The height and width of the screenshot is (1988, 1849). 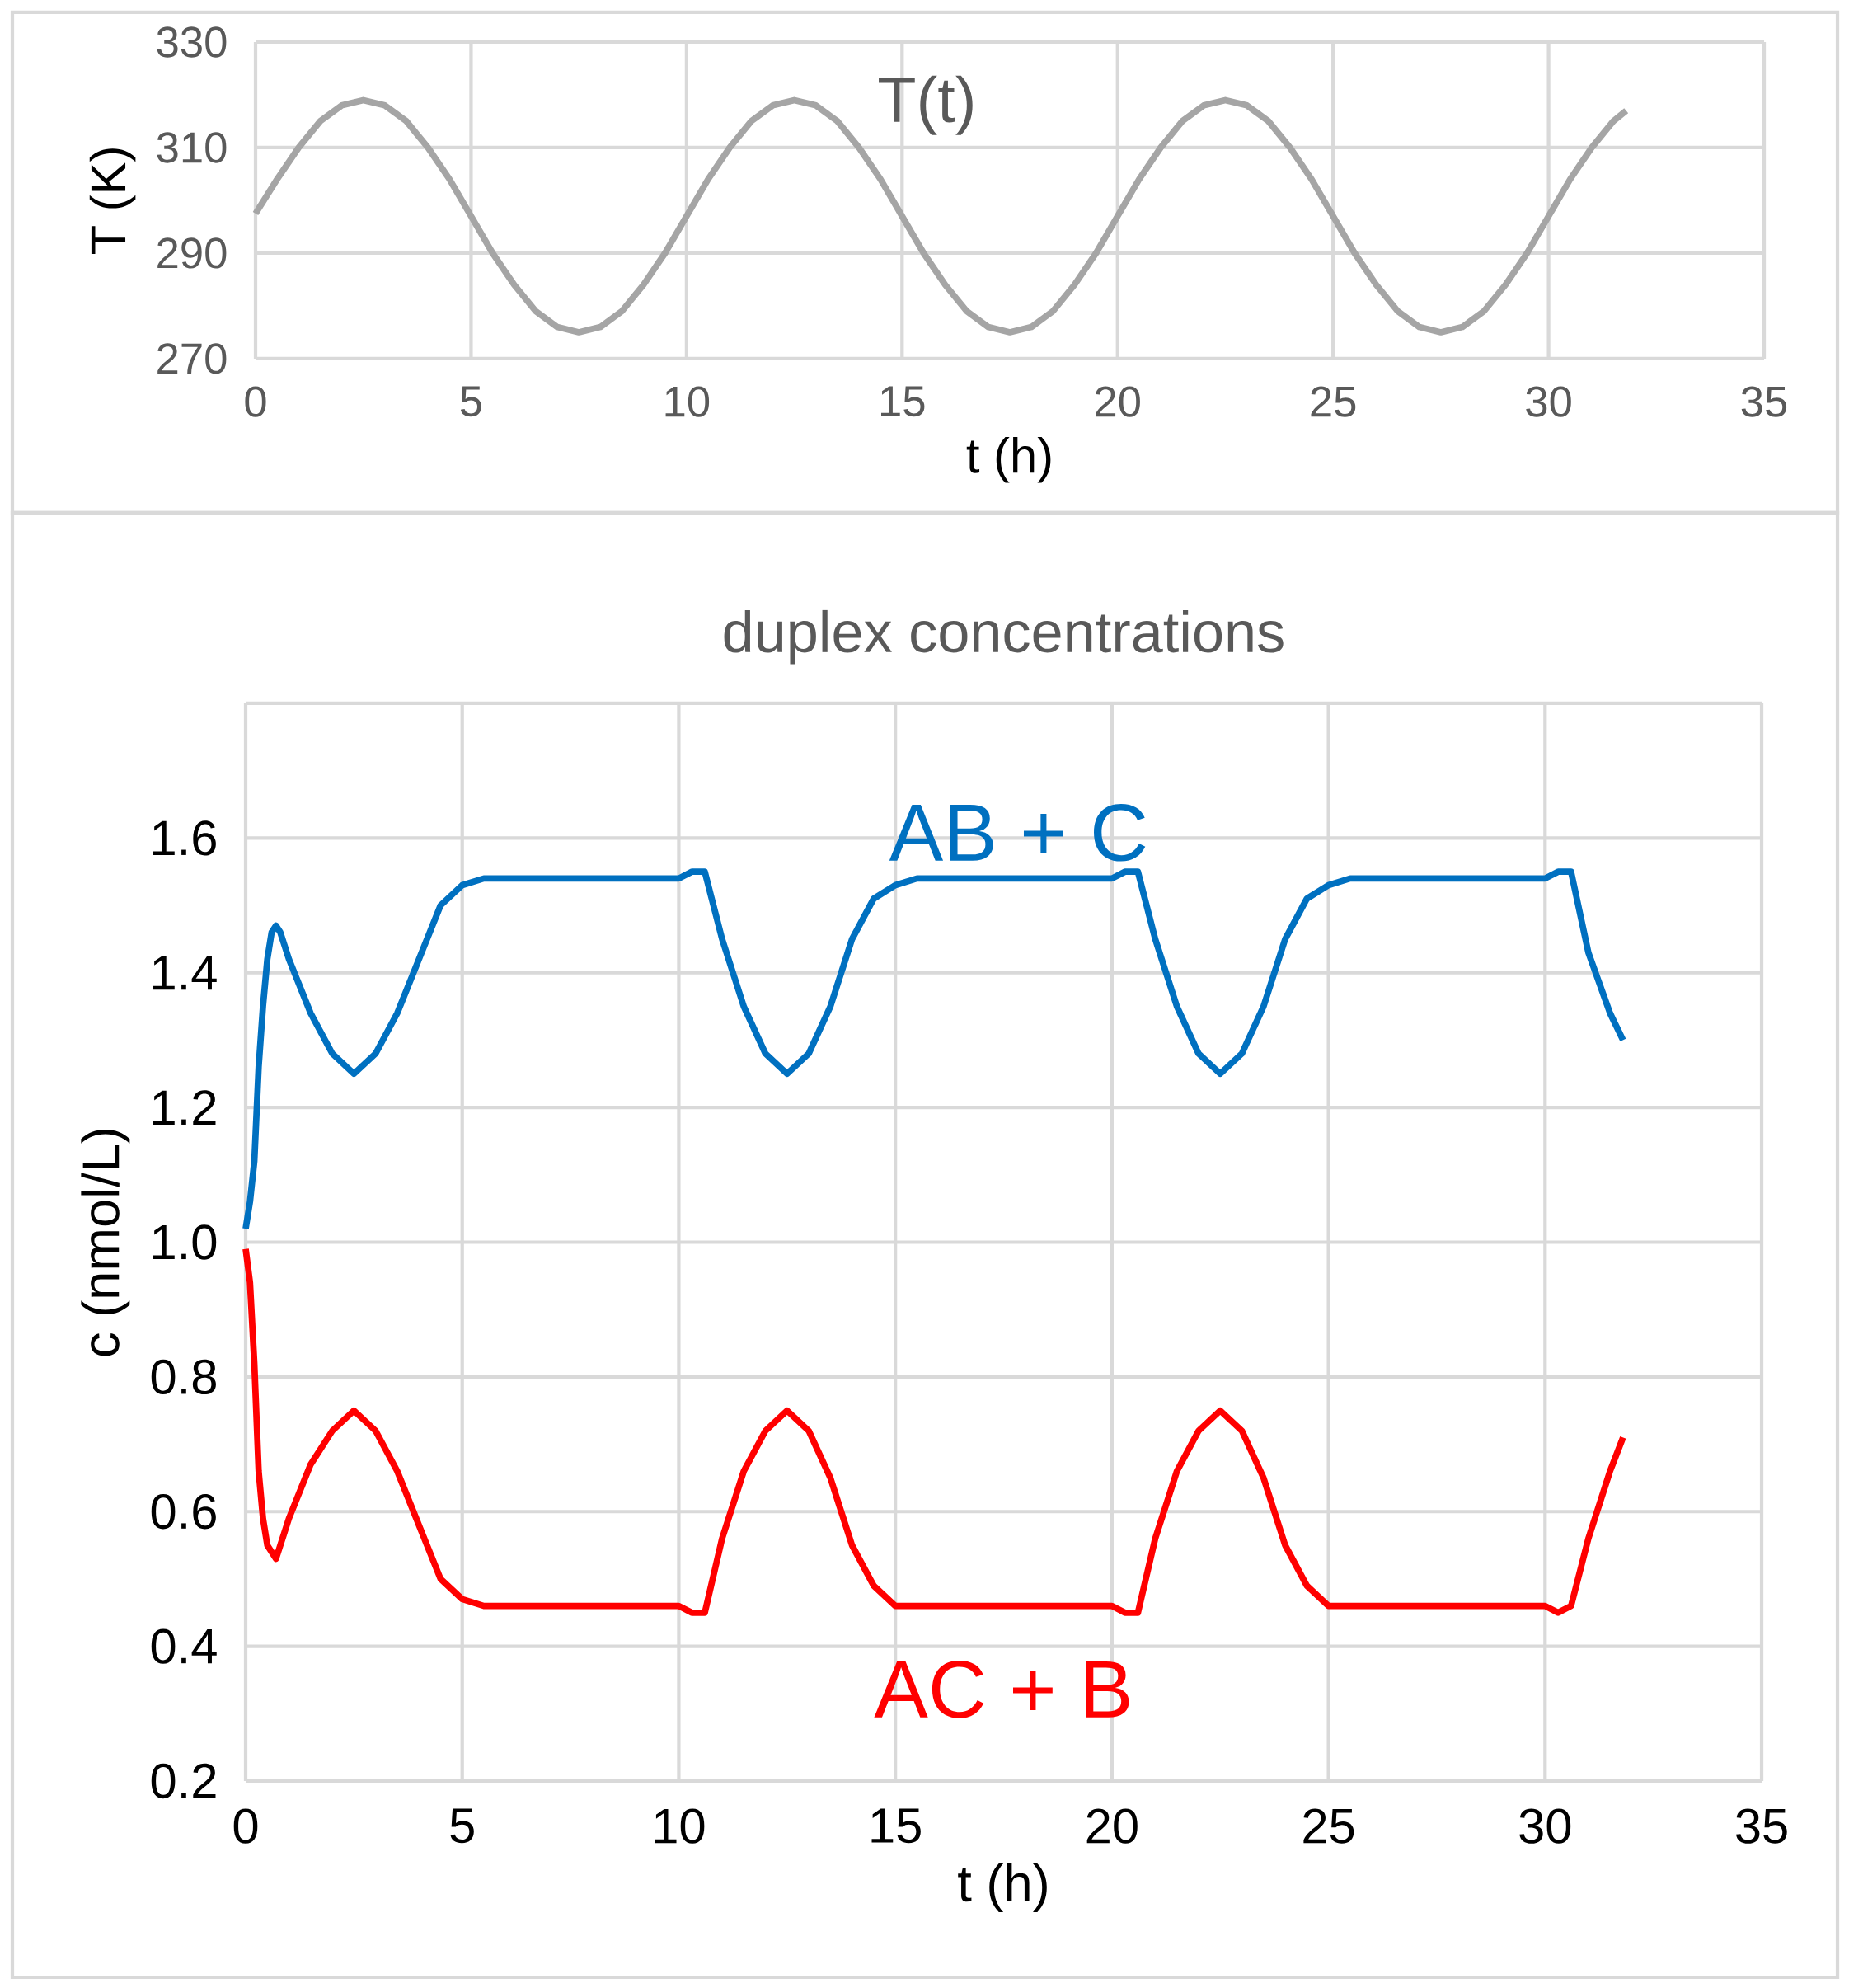 I want to click on y-tick-label: 1.4, so click(x=185, y=973).